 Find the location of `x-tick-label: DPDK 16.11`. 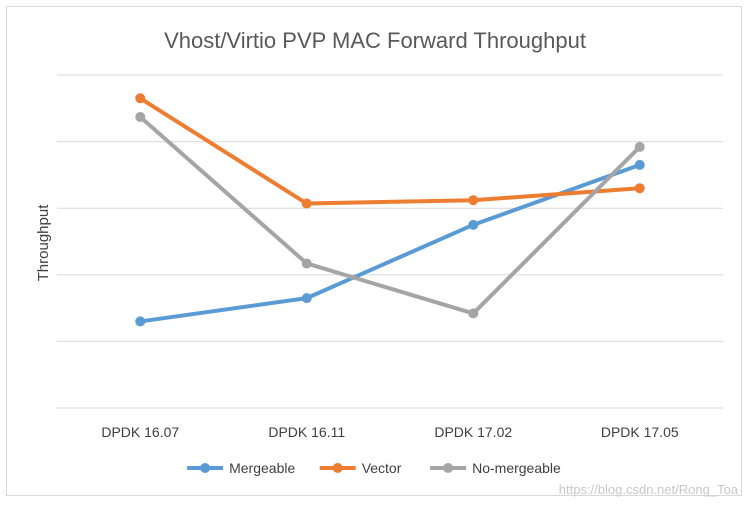

x-tick-label: DPDK 16.11 is located at coordinates (306, 432).